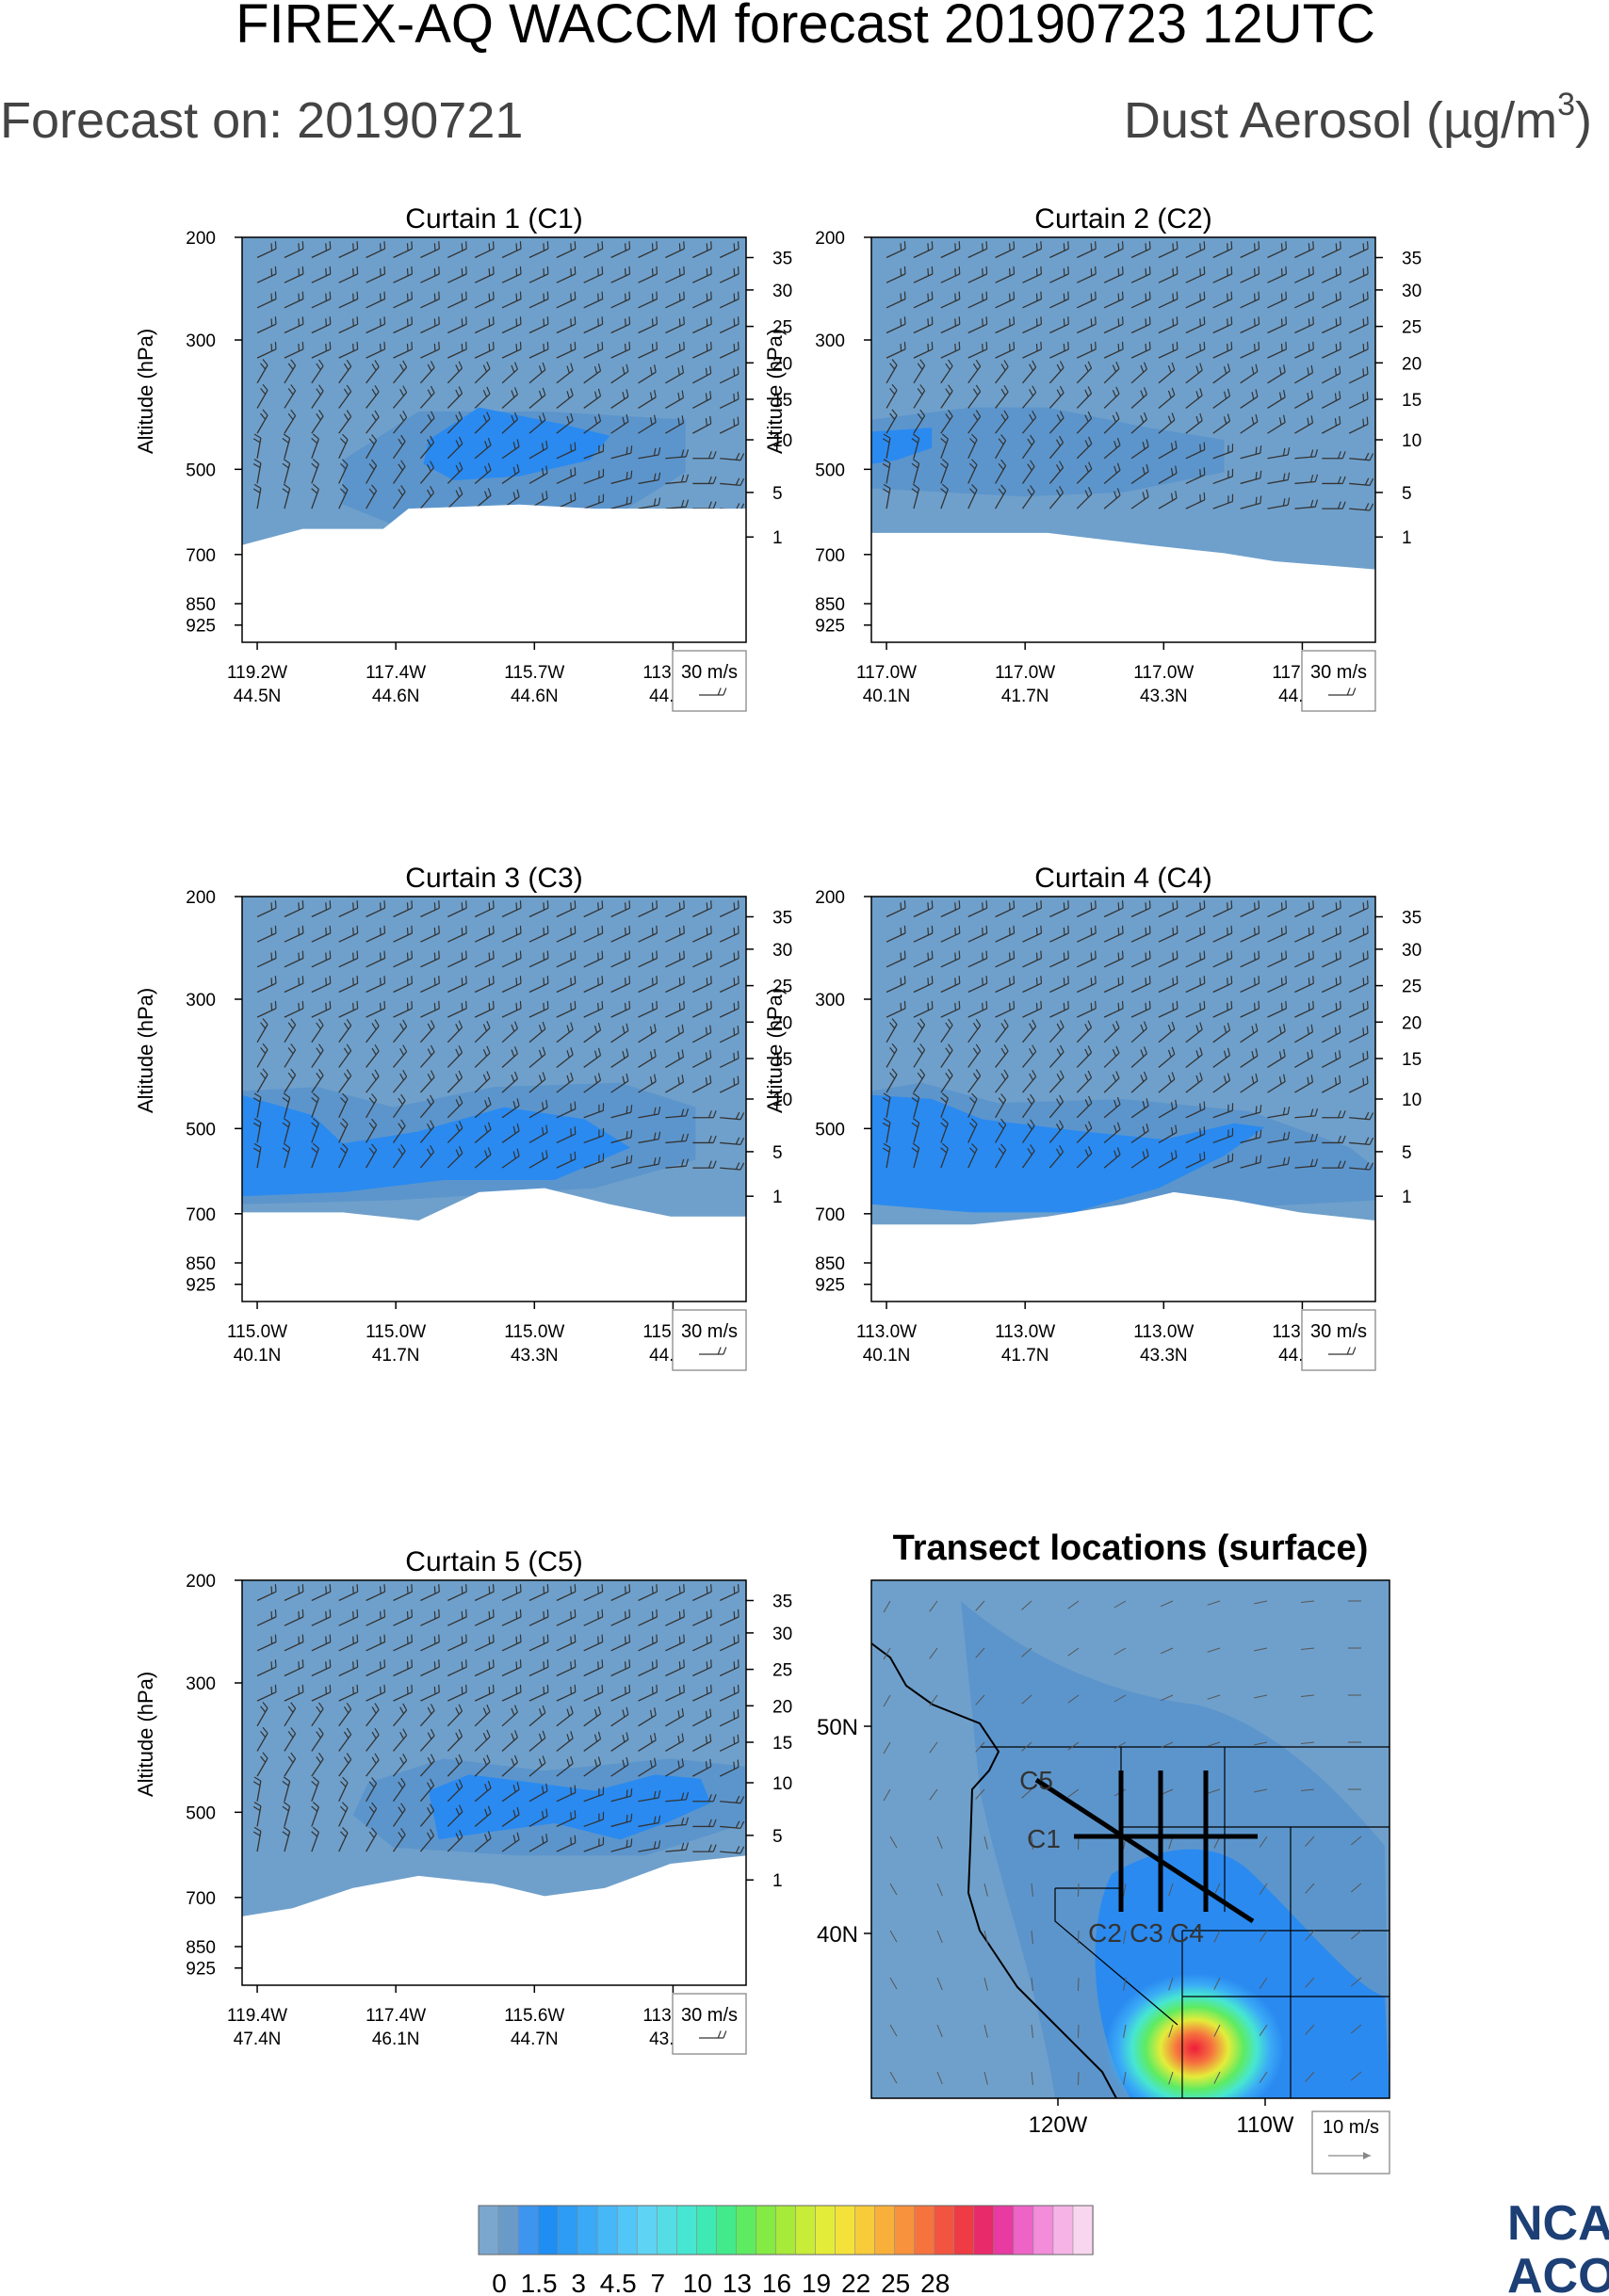  I want to click on height-tick-label: 25, so click(782, 987).